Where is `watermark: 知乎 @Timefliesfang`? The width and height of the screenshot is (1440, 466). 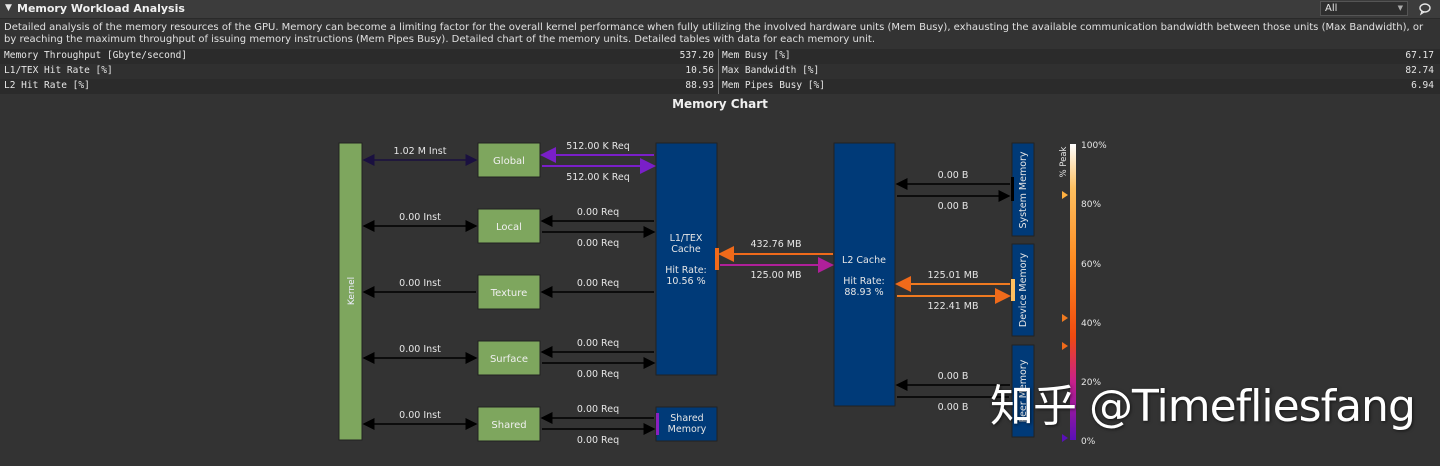 watermark: 知乎 @Timefliesfang is located at coordinates (1203, 406).